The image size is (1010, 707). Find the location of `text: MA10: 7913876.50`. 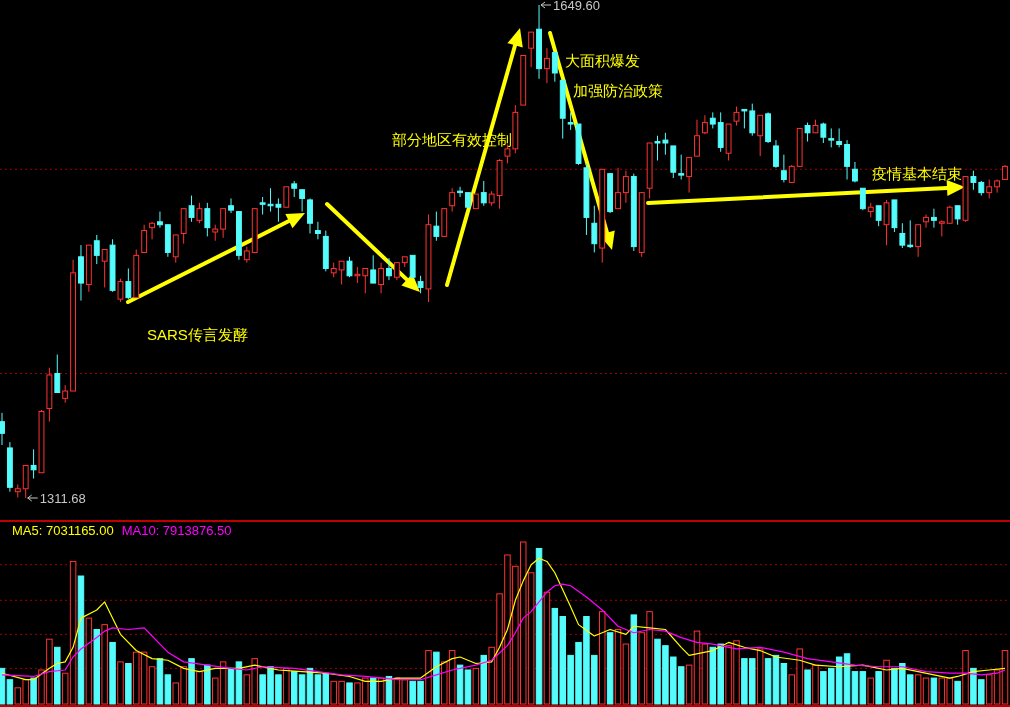

text: MA10: 7913876.50 is located at coordinates (176, 530).